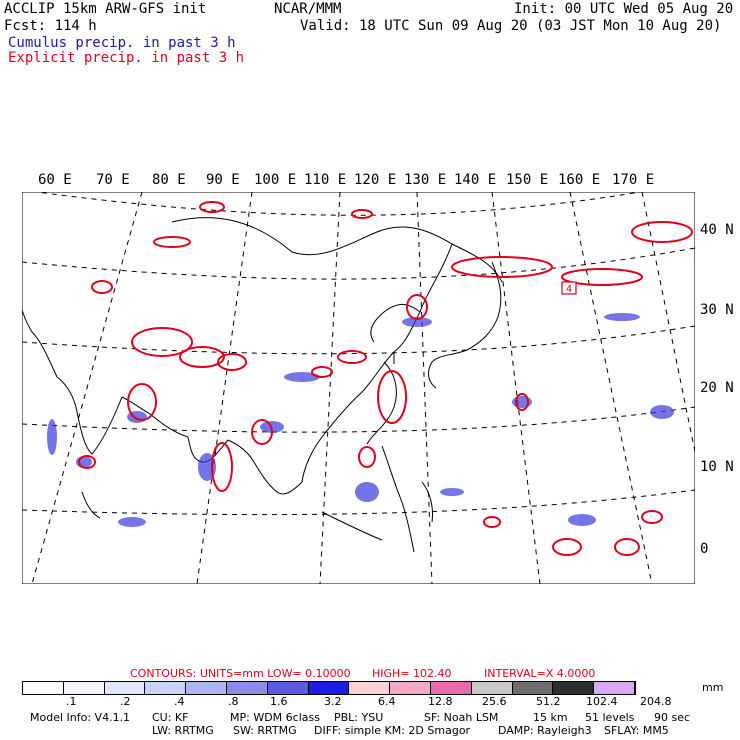  I want to click on colorbar-tick: 6.4, so click(387, 701).